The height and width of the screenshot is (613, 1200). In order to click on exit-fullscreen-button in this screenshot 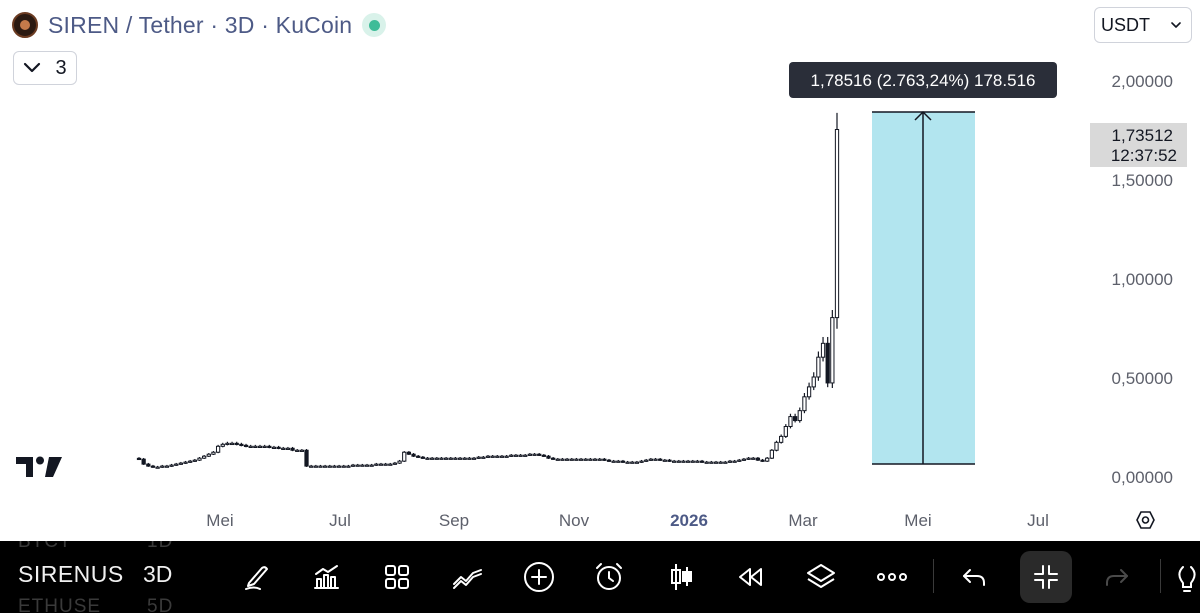, I will do `click(1046, 577)`.